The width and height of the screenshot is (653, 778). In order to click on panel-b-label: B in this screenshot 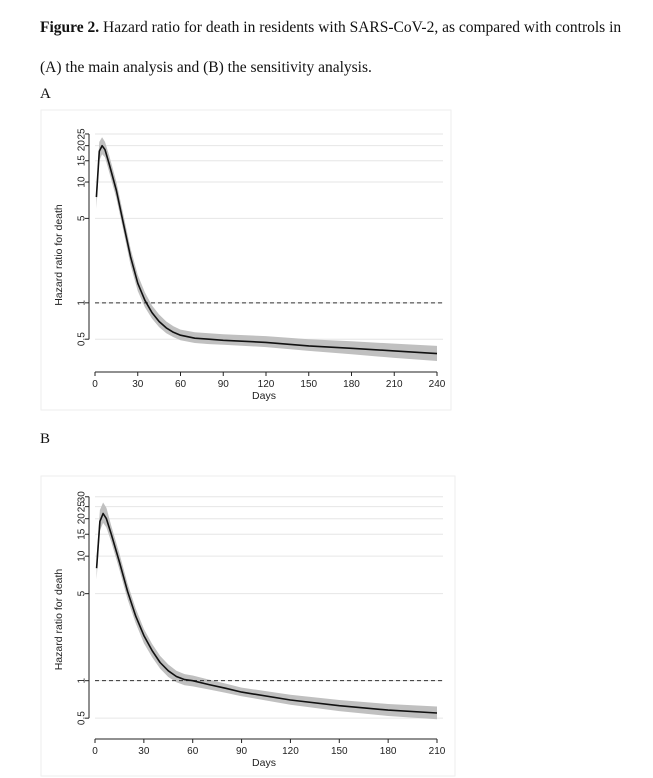, I will do `click(45, 439)`.